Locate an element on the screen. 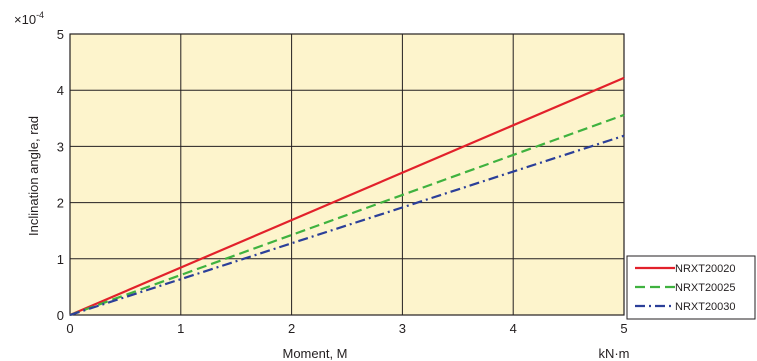 The width and height of the screenshot is (757, 361). y-scale-exponent: -4 is located at coordinates (40, 15).